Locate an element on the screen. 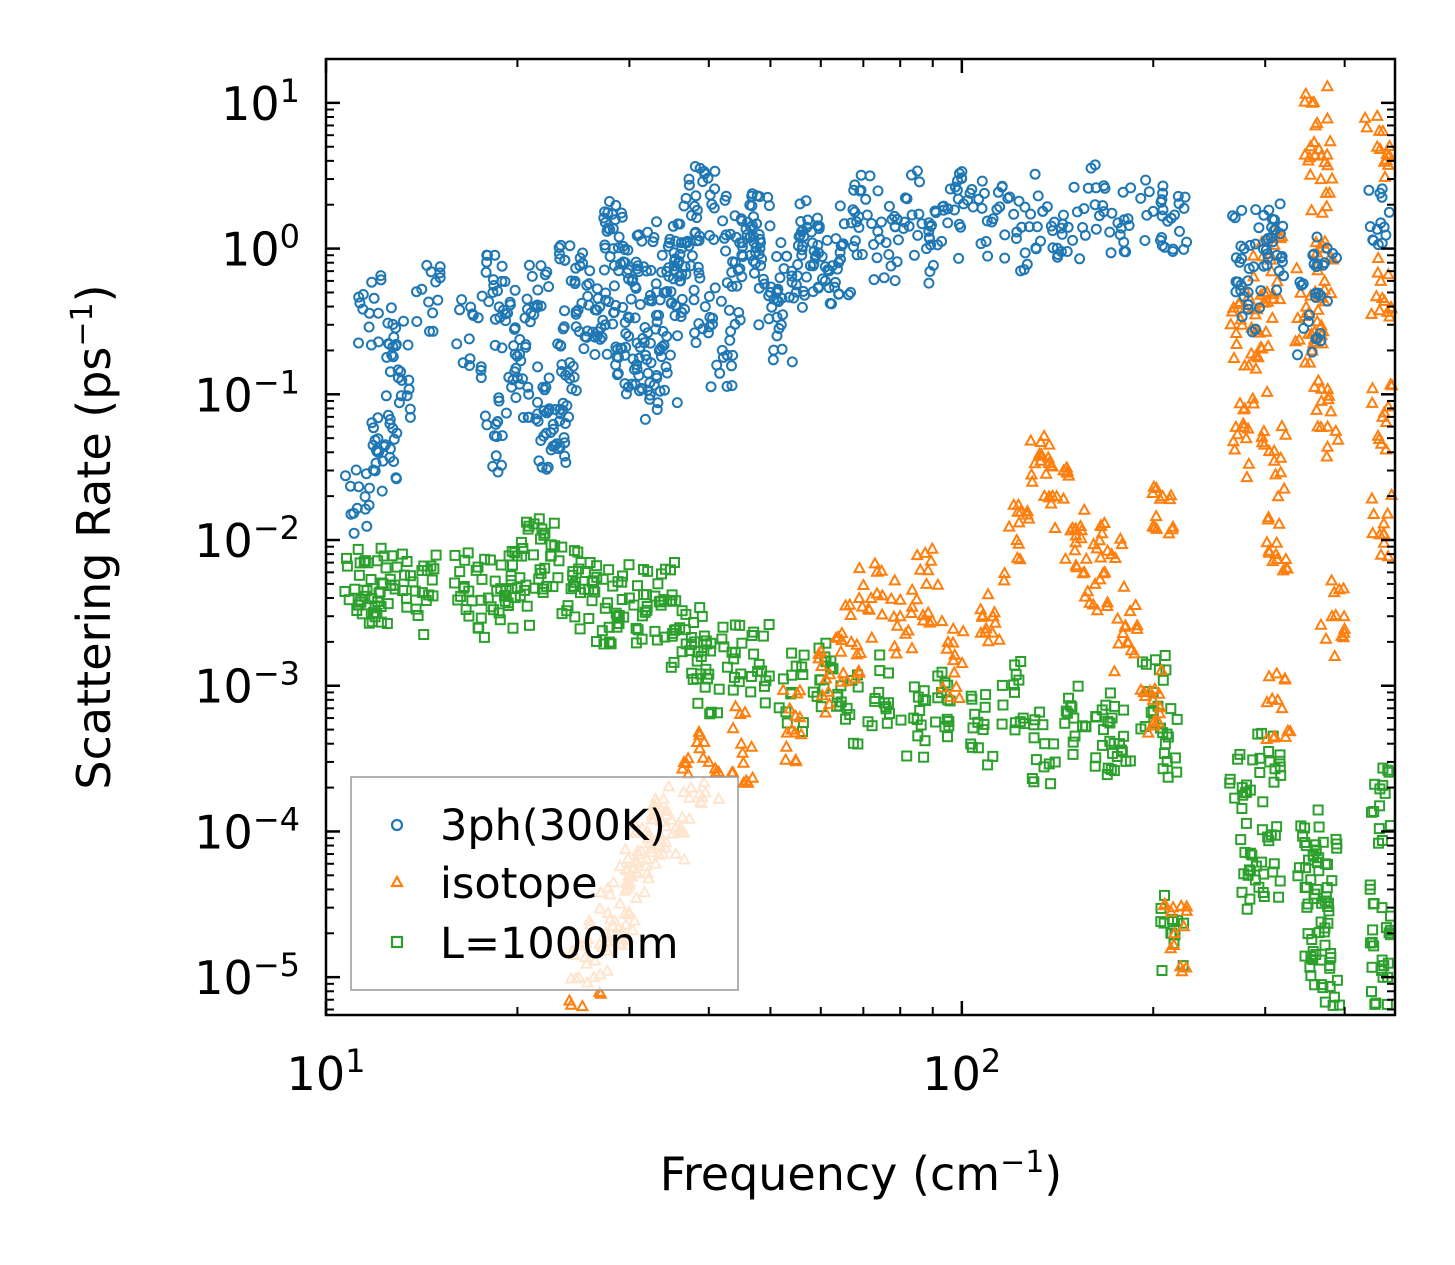 Image resolution: width=1455 pixels, height=1265 pixels. x-axis-label-text: Frequency (cm is located at coordinates (830, 1174).